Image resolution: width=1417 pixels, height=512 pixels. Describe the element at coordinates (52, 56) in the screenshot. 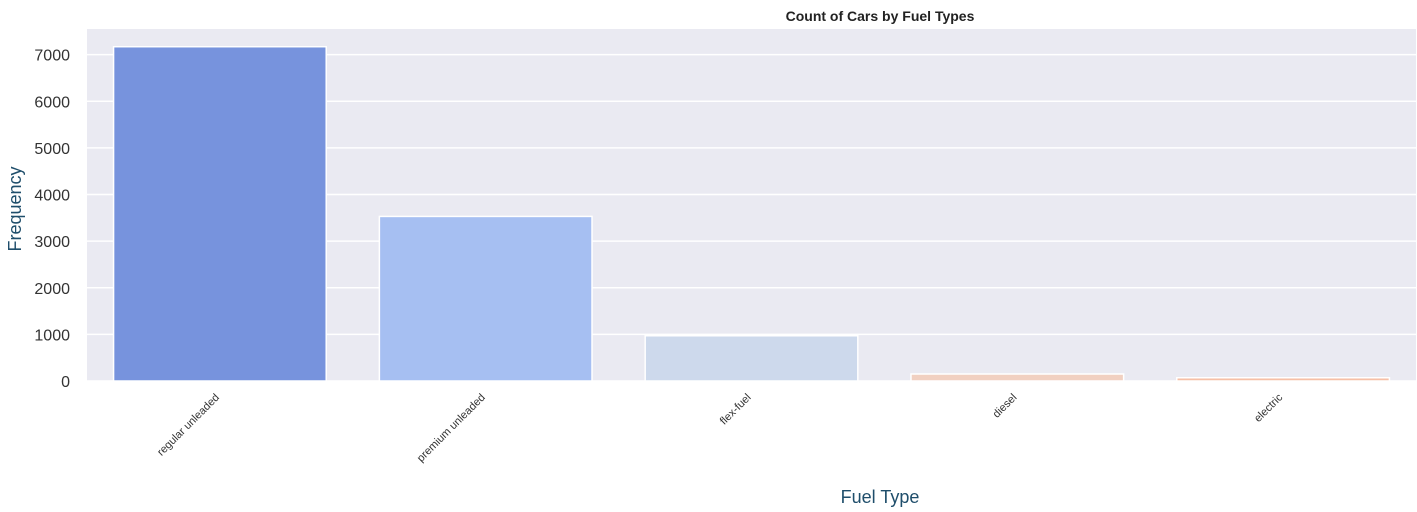

I see `y-tick-label: 7000` at that location.